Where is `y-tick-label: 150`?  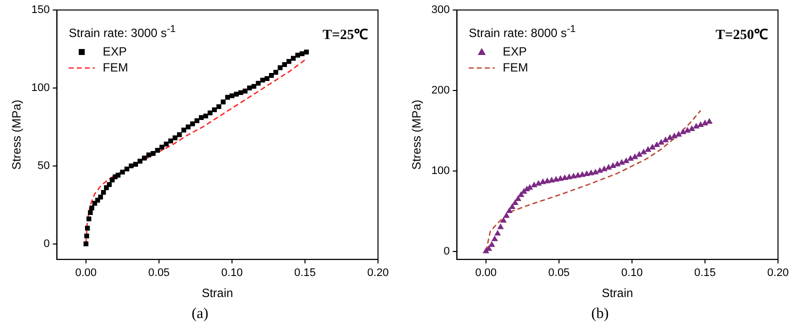
y-tick-label: 150 is located at coordinates (40, 10).